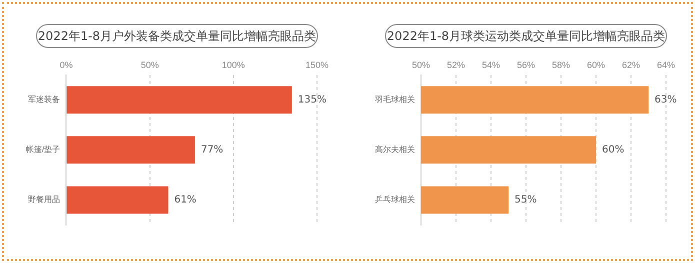 This screenshot has width=695, height=263. I want to click on y-tick-label: 军迷装备, so click(44, 99).